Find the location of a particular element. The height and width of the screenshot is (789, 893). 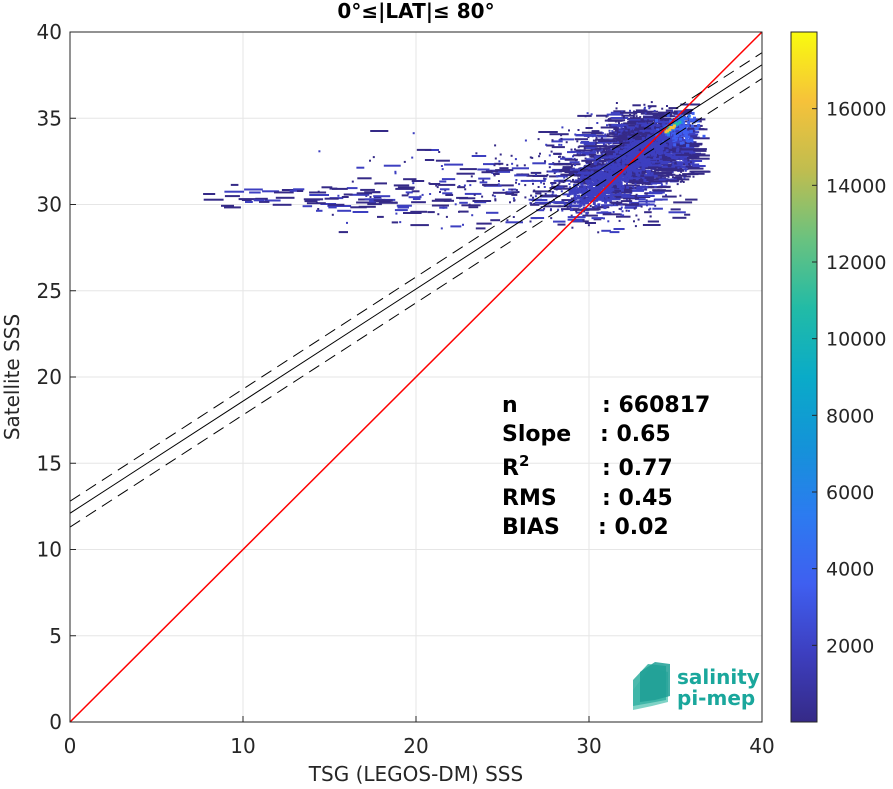

colorbar-tick-label: 16000 is located at coordinates (856, 110).